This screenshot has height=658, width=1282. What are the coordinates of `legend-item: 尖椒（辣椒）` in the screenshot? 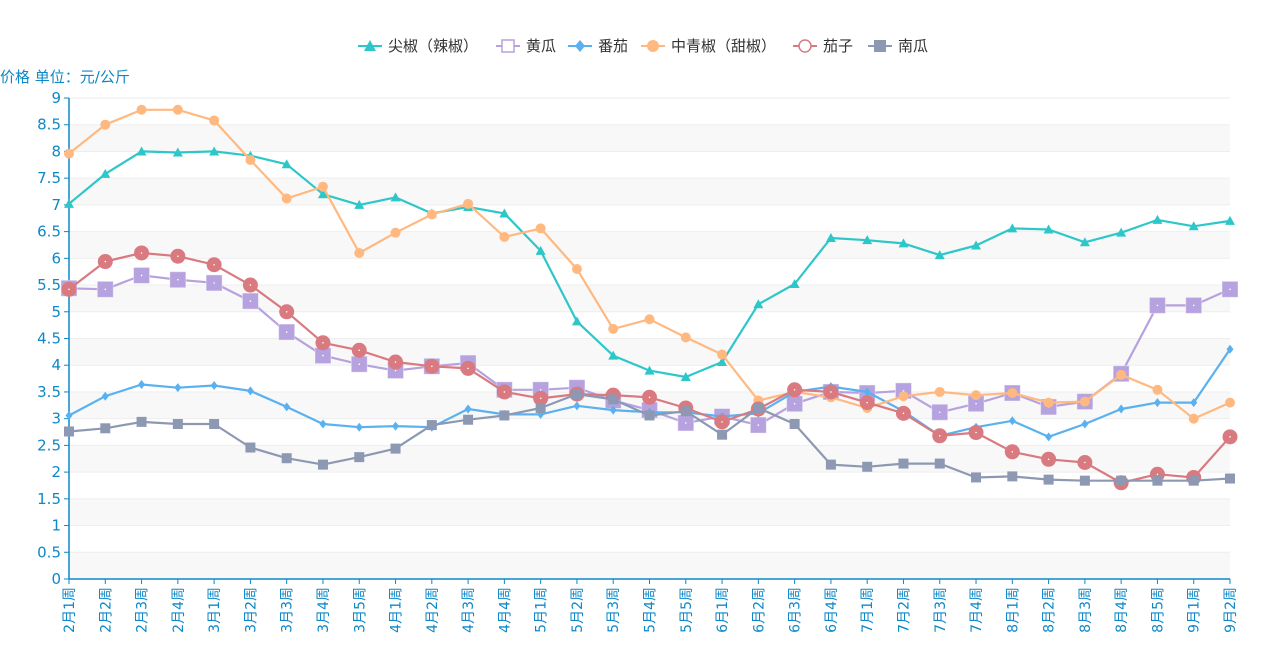 It's located at (418, 46).